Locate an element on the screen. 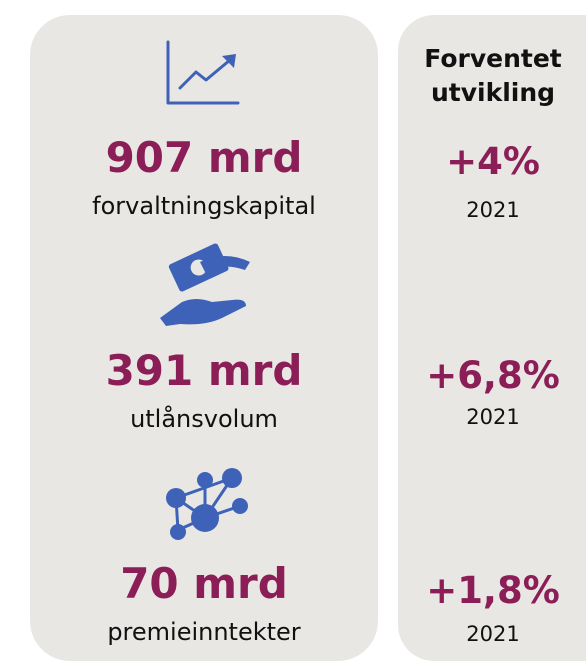  metric-label: forvaltningskapital is located at coordinates (204, 206).